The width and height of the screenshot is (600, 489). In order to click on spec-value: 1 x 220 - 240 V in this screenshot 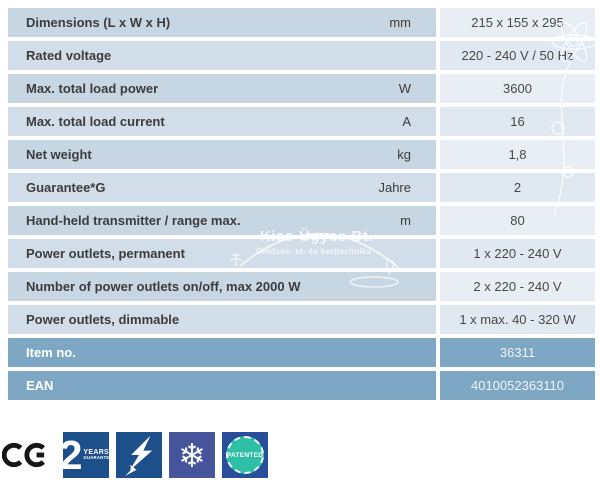, I will do `click(517, 253)`.